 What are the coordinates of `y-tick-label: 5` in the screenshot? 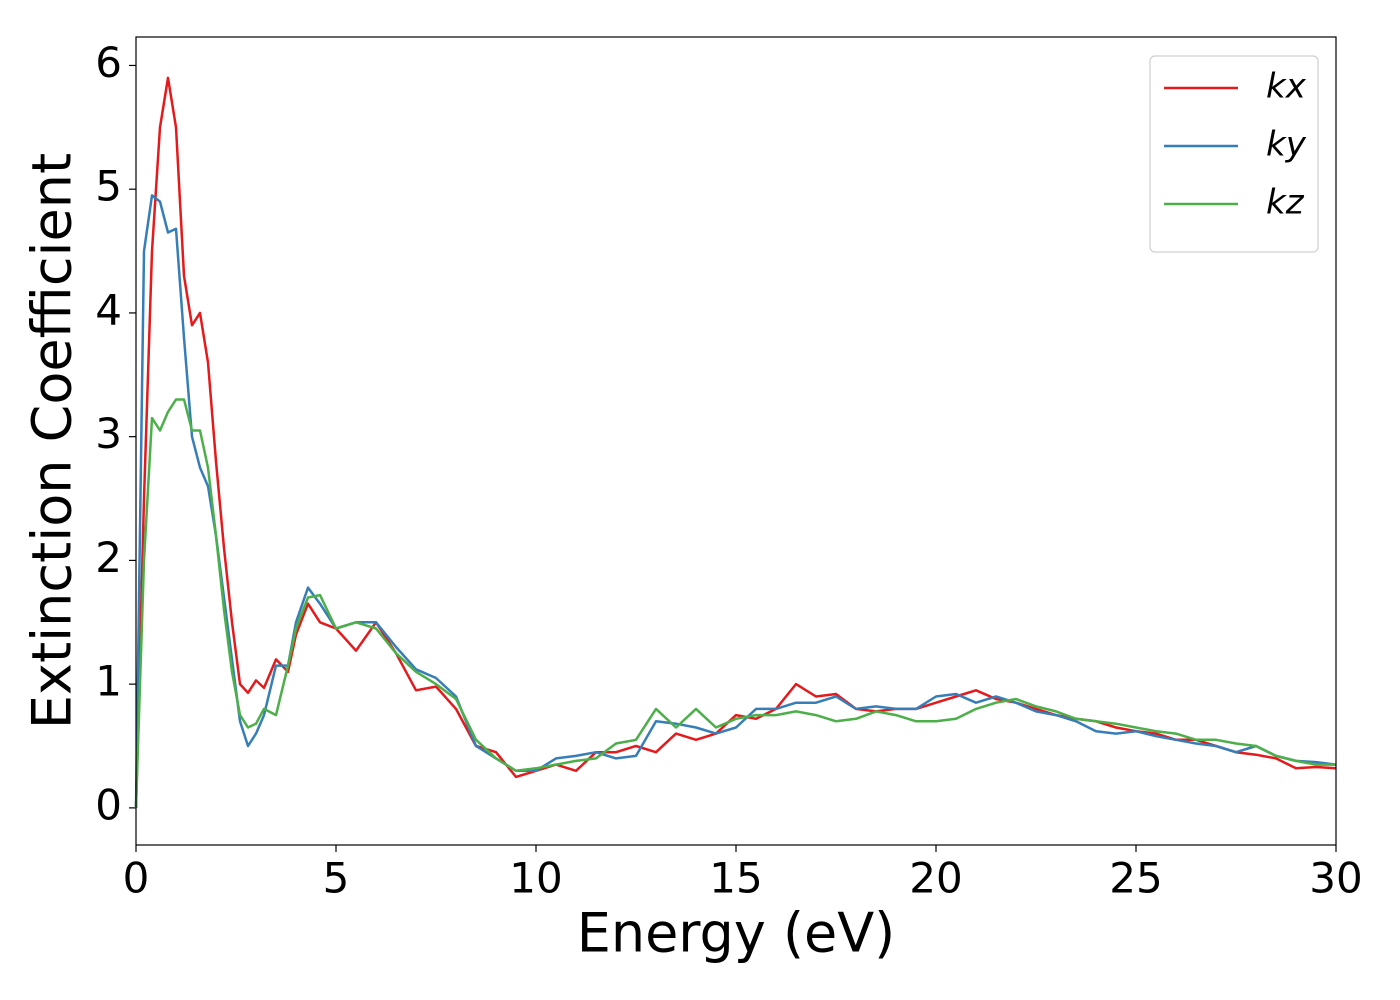 It's located at (108, 186).